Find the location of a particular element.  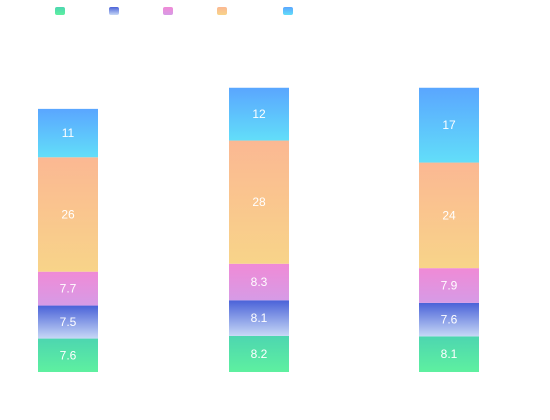

data-label: 24 is located at coordinates (449, 215).